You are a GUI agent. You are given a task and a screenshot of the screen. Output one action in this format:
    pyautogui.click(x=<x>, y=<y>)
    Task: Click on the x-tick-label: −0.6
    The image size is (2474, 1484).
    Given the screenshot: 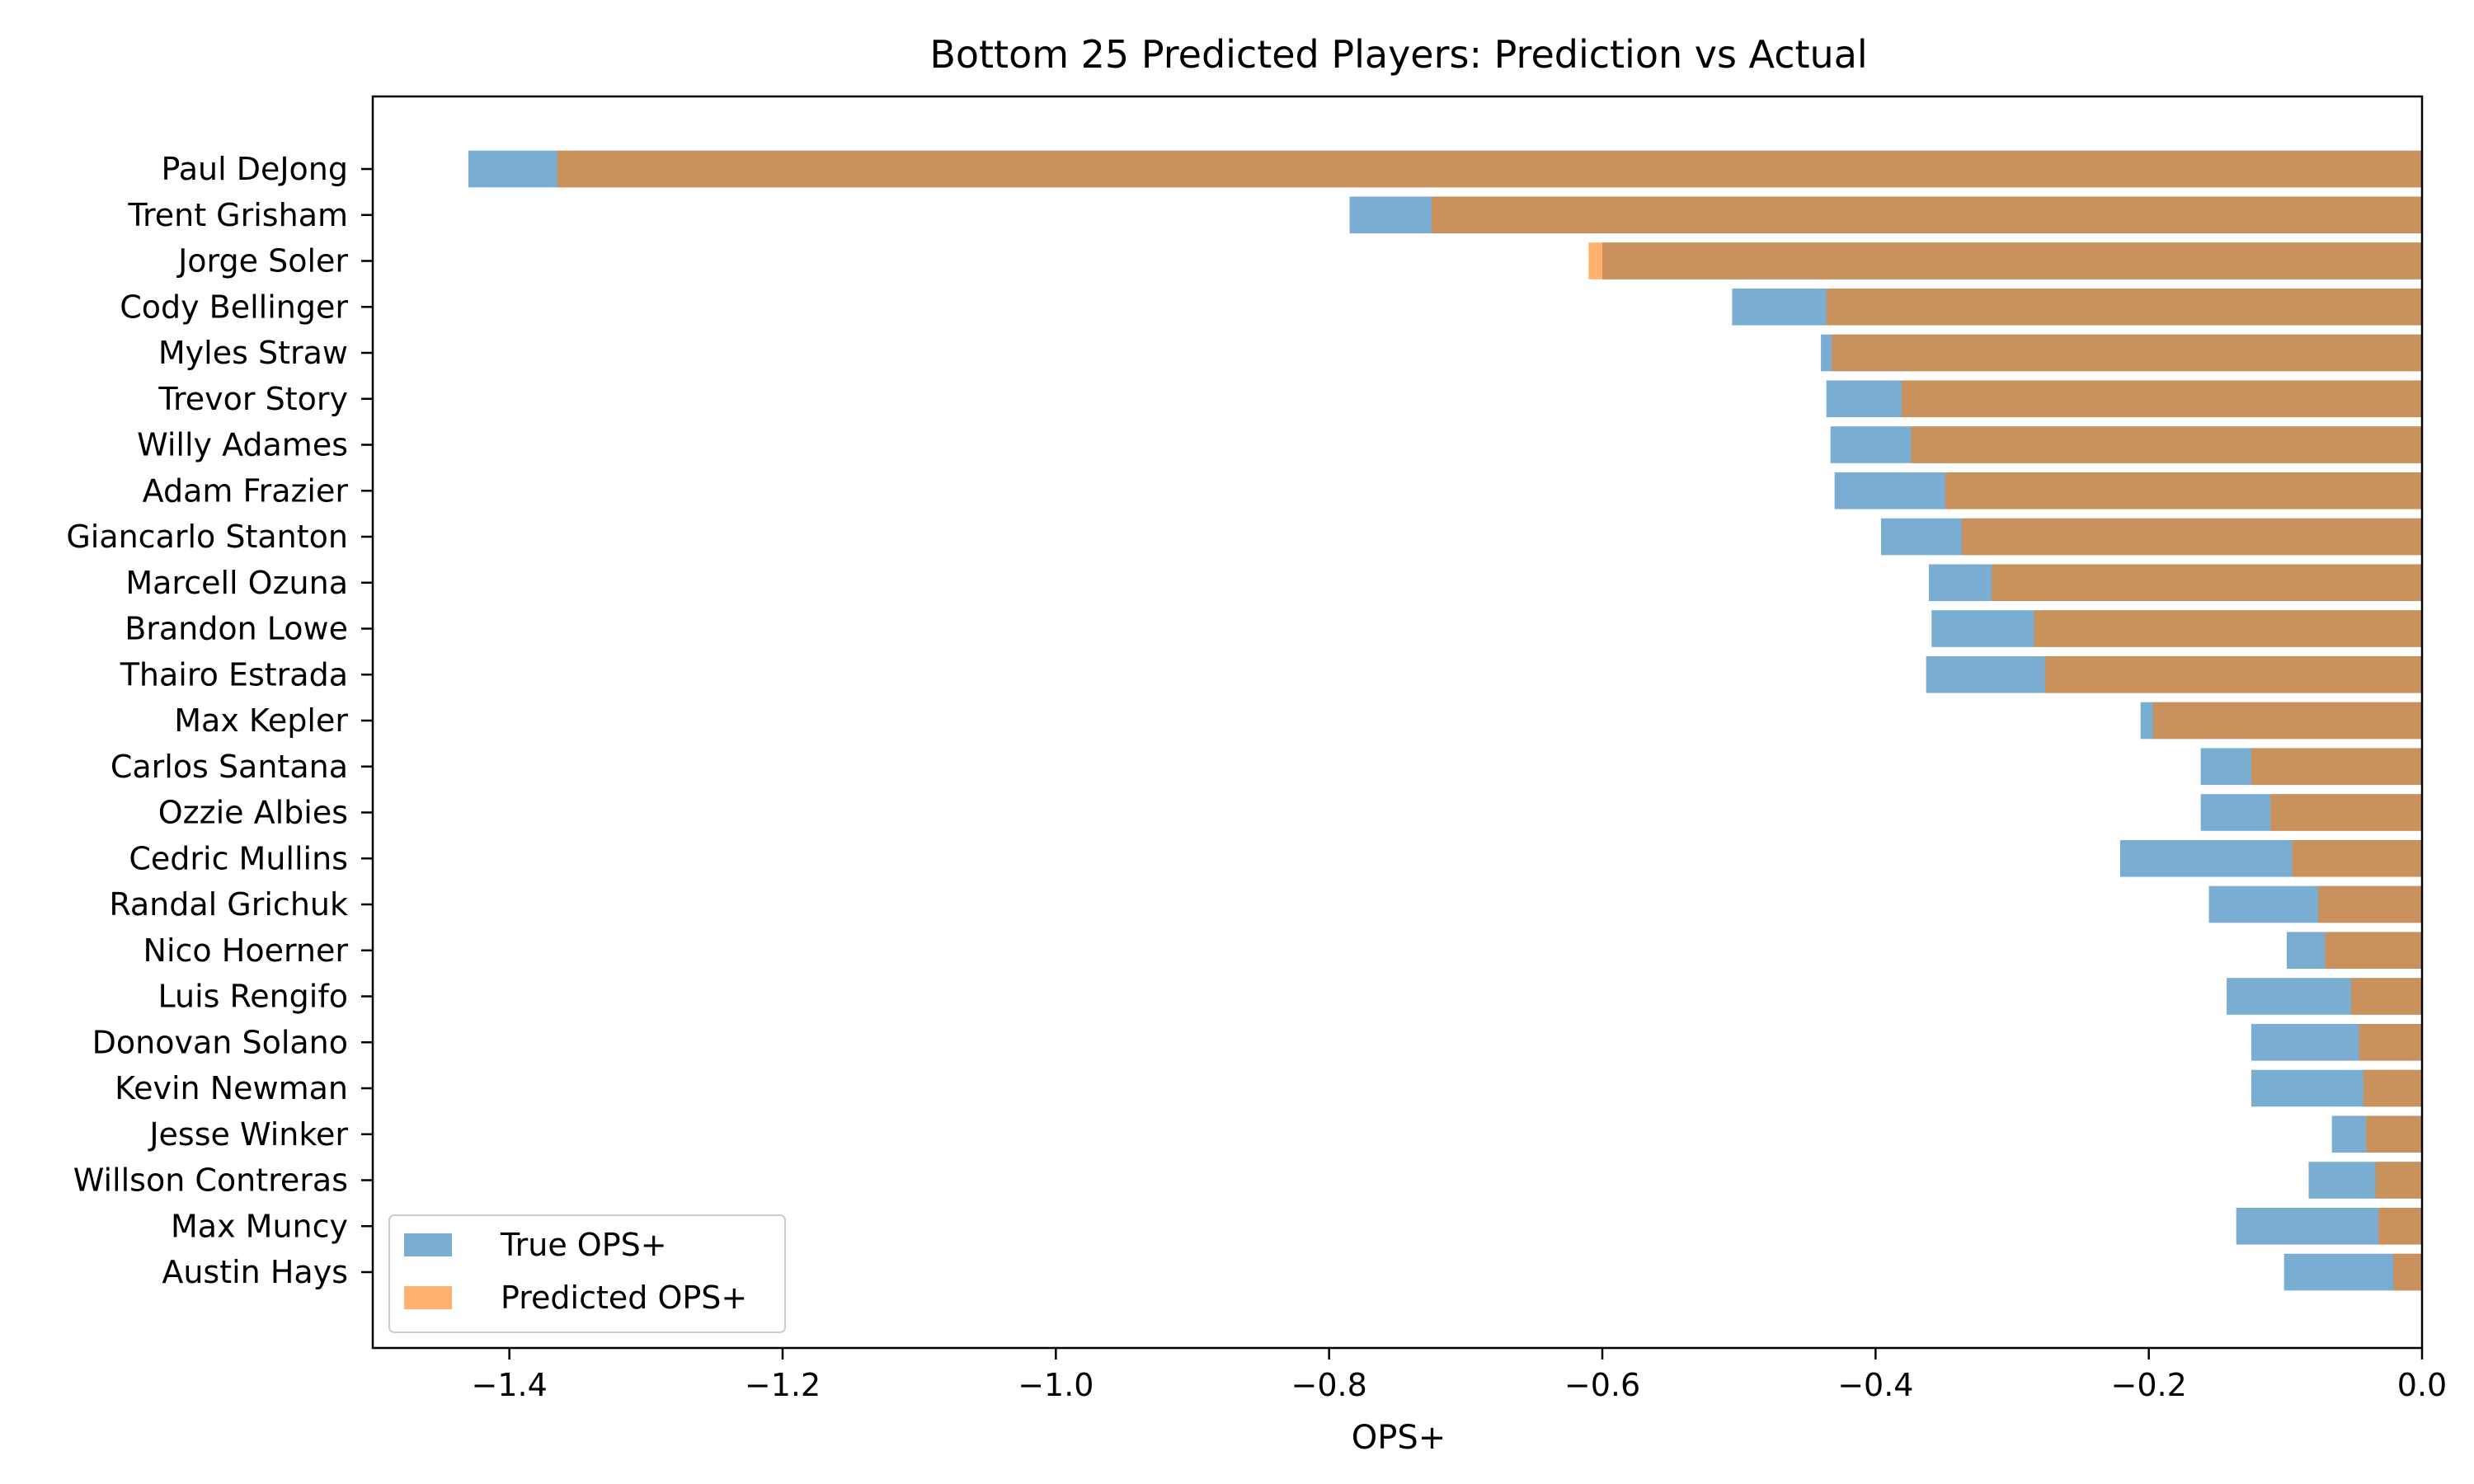 What is the action you would take?
    pyautogui.click(x=1602, y=1385)
    